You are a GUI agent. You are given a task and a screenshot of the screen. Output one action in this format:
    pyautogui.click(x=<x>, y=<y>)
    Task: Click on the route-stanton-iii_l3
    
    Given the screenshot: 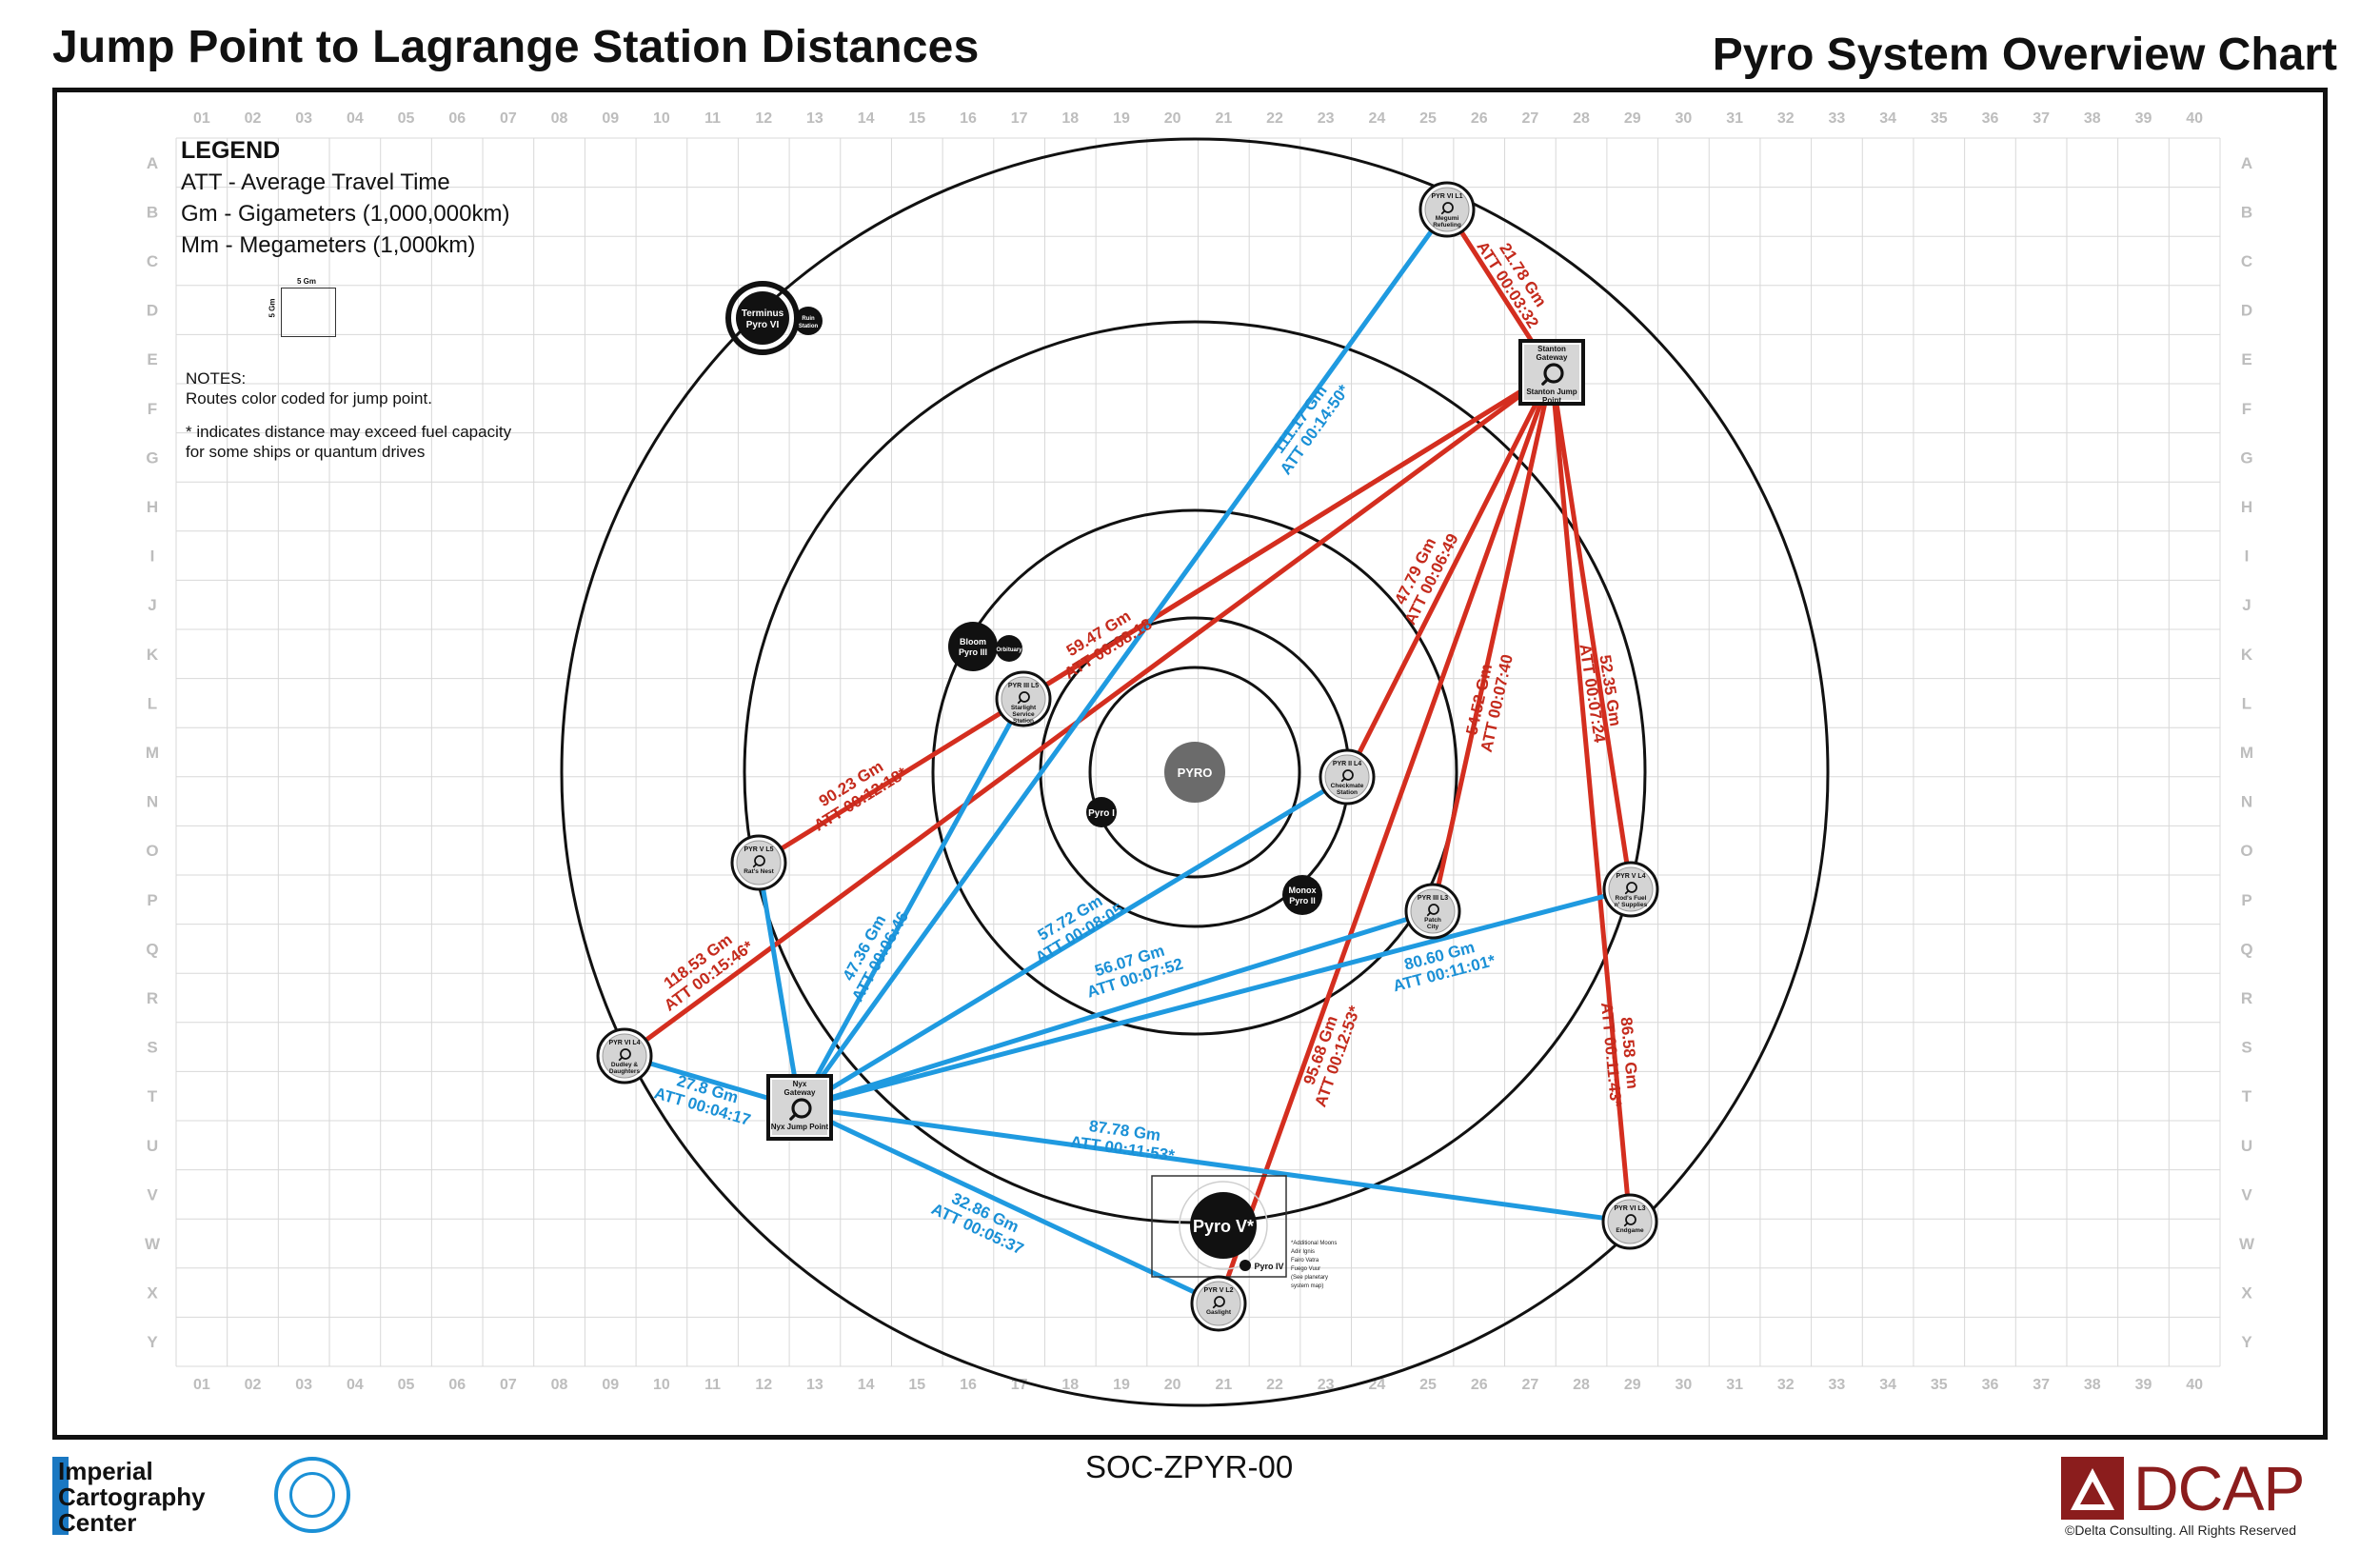 What is the action you would take?
    pyautogui.click(x=1492, y=641)
    